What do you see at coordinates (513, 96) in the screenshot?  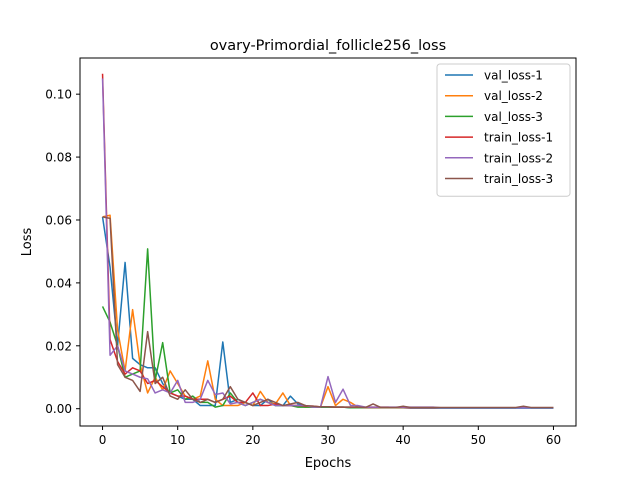 I see `legend-label-val_loss-2: val_loss-2` at bounding box center [513, 96].